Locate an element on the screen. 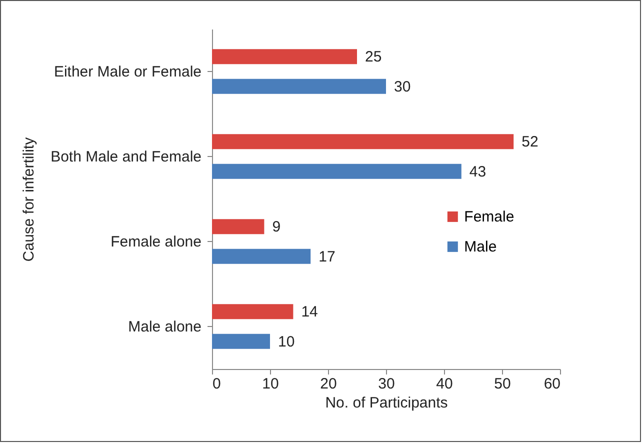 The image size is (643, 444). y-tick-label: Female alone is located at coordinates (156, 242).